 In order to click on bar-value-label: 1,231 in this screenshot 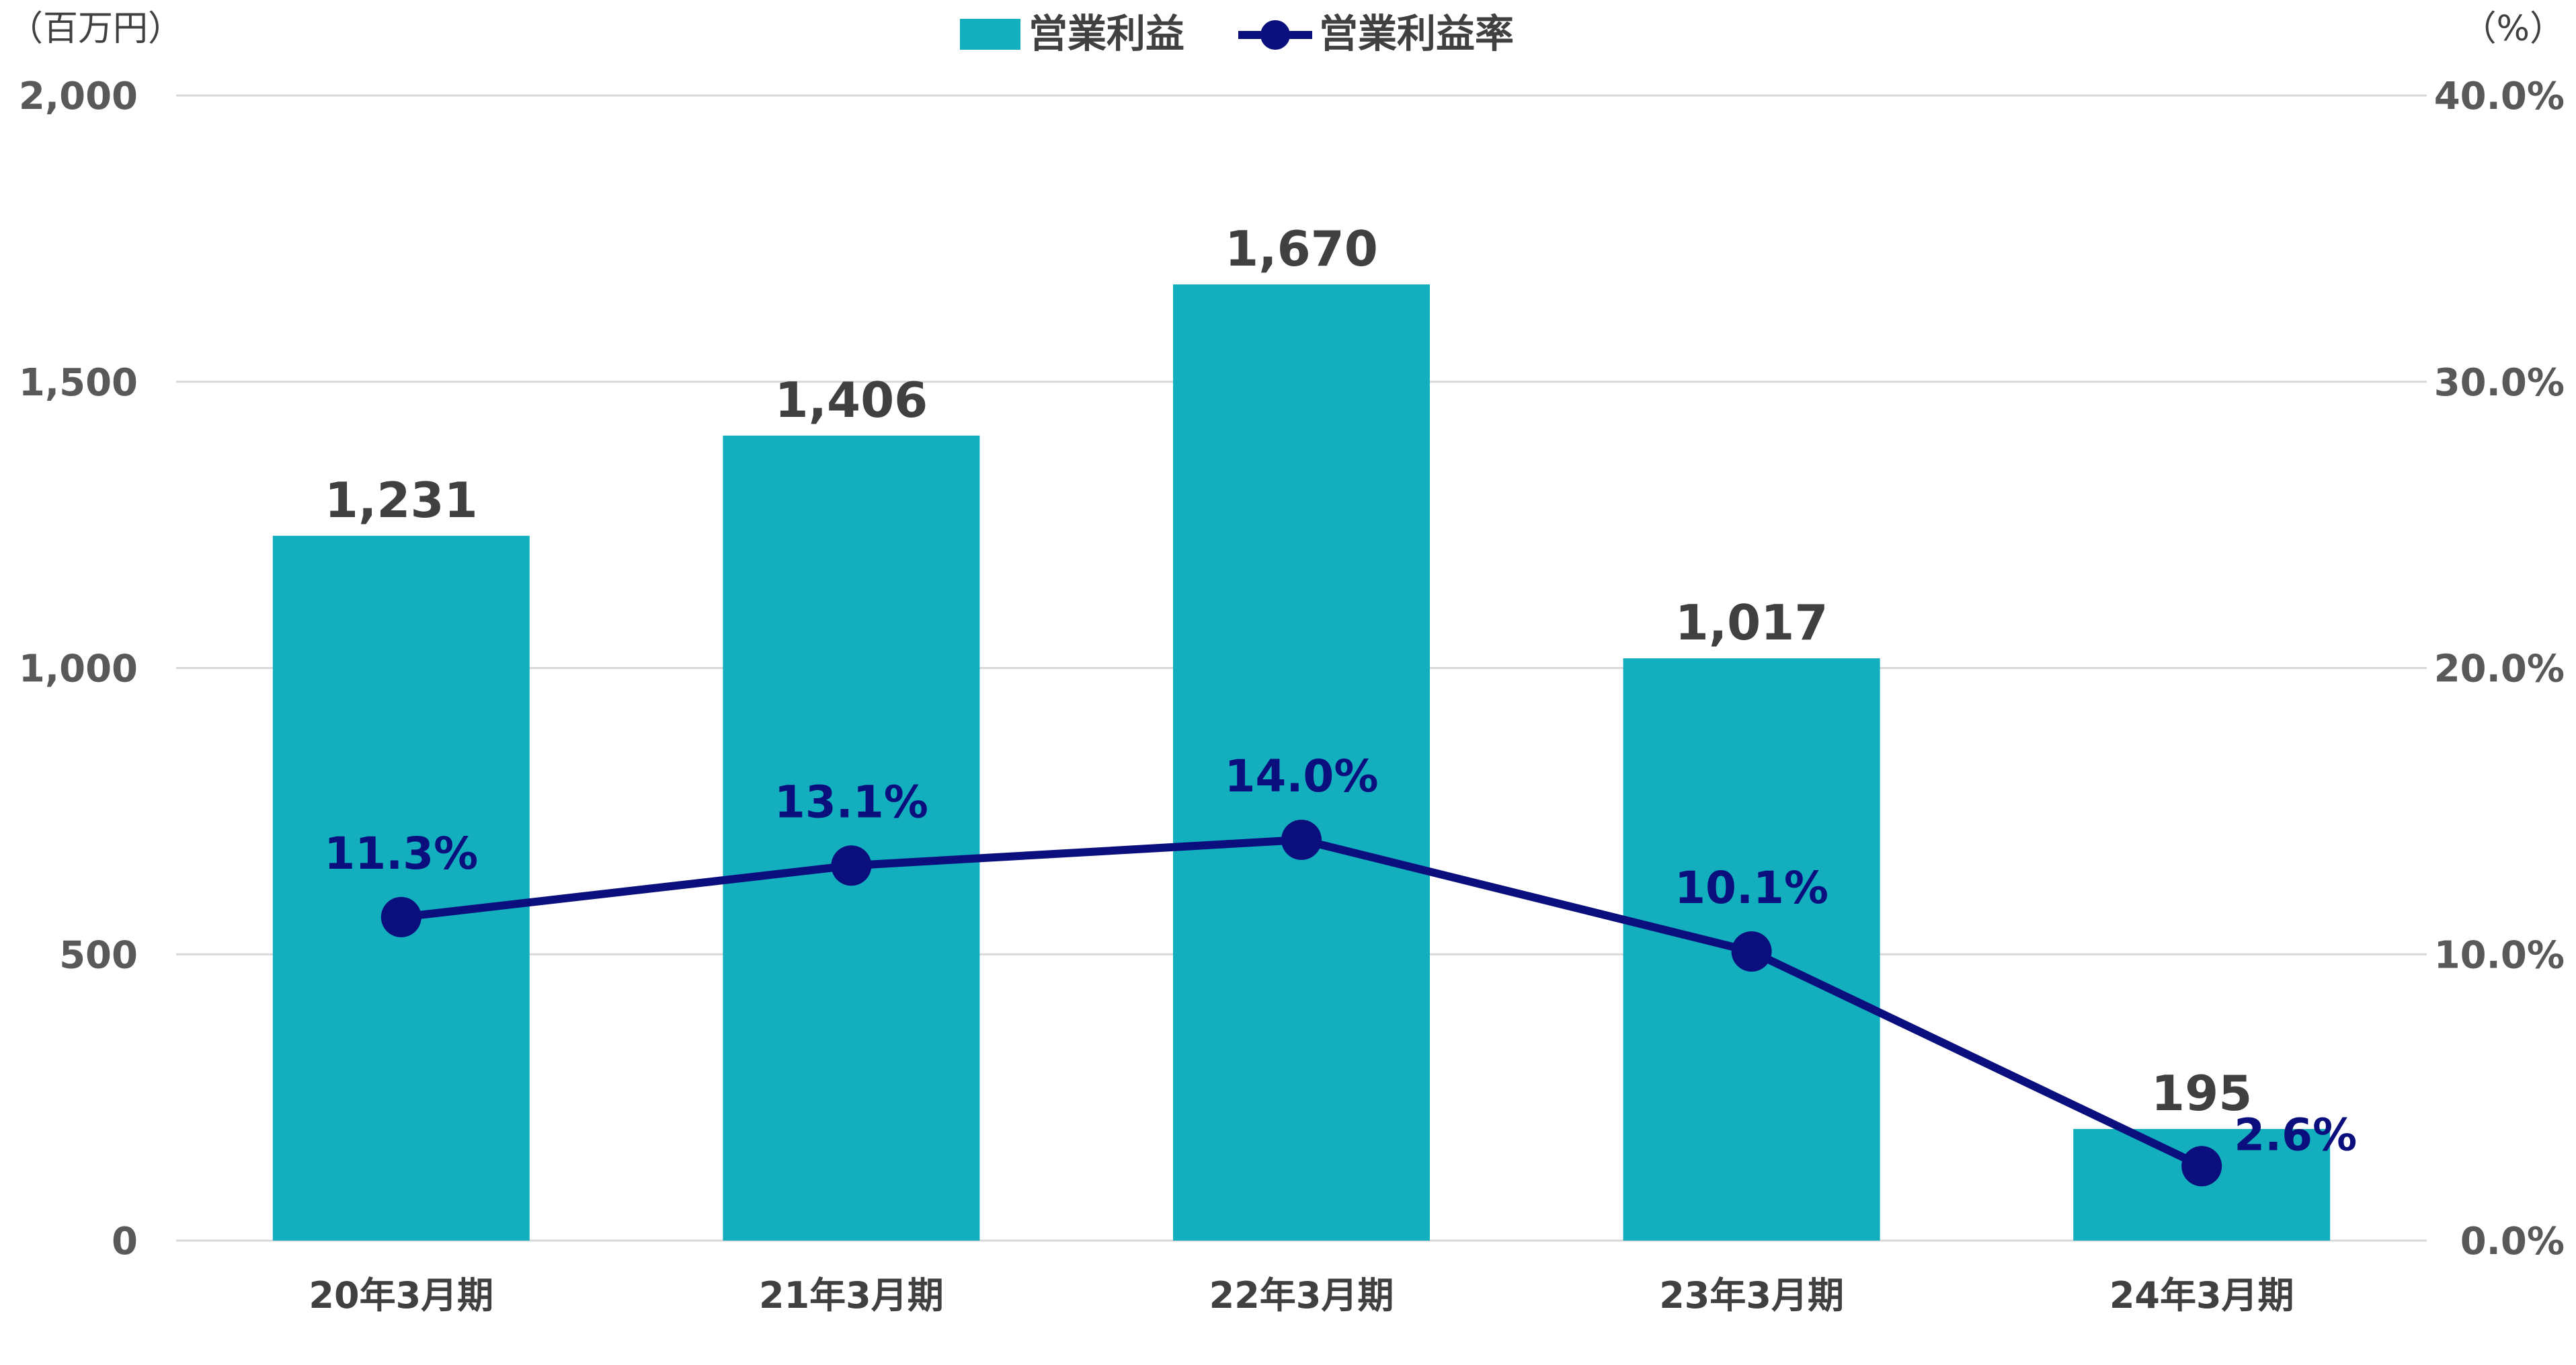, I will do `click(401, 501)`.